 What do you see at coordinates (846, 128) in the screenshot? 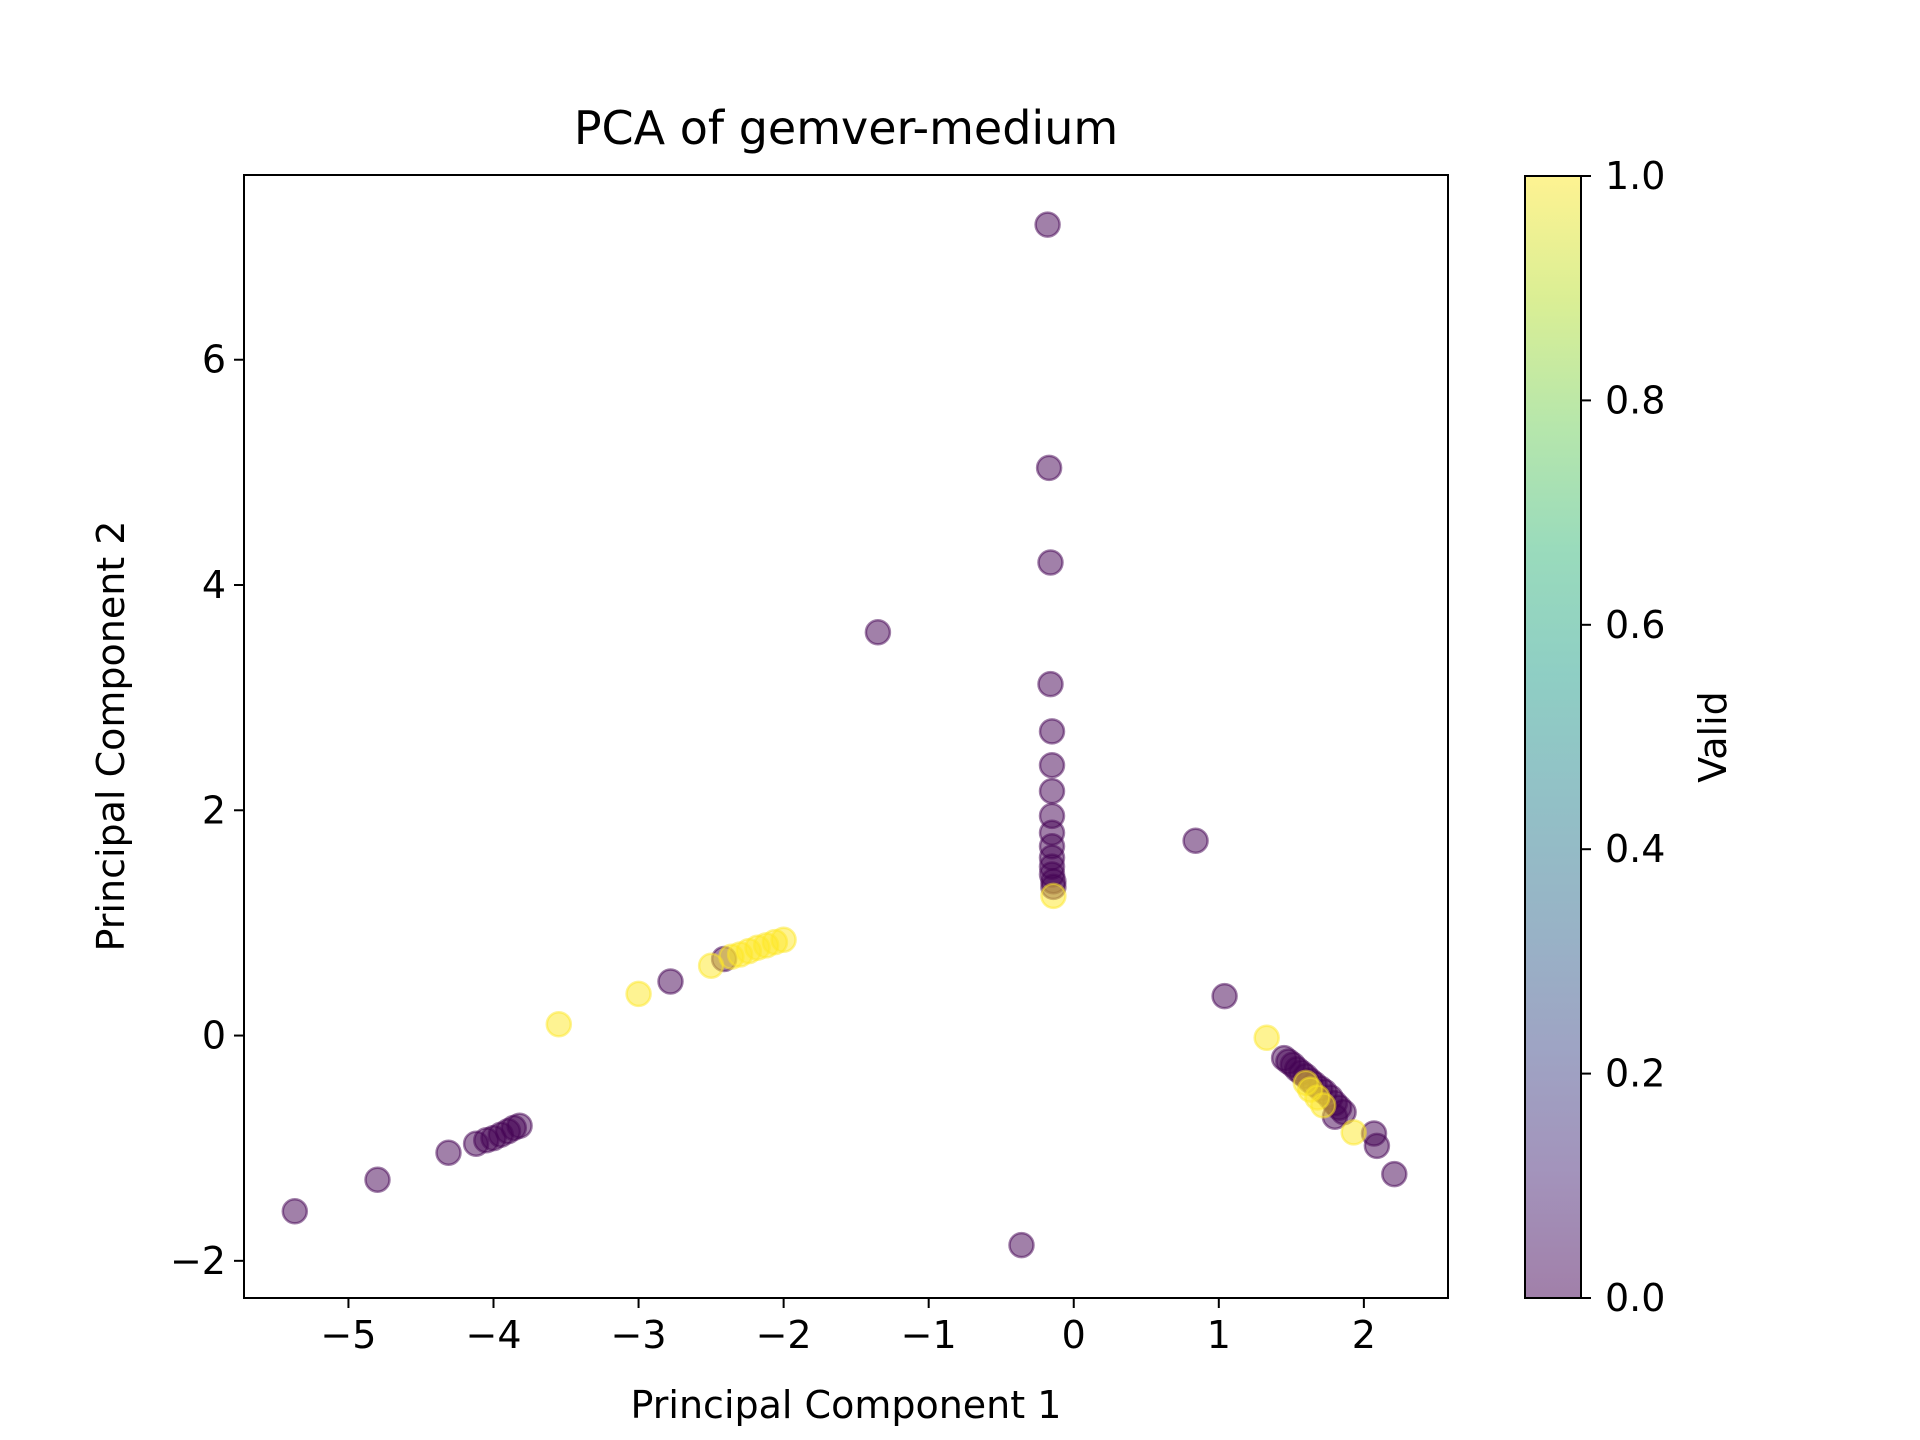
I see `chart-title: PCA of gemver-medium` at bounding box center [846, 128].